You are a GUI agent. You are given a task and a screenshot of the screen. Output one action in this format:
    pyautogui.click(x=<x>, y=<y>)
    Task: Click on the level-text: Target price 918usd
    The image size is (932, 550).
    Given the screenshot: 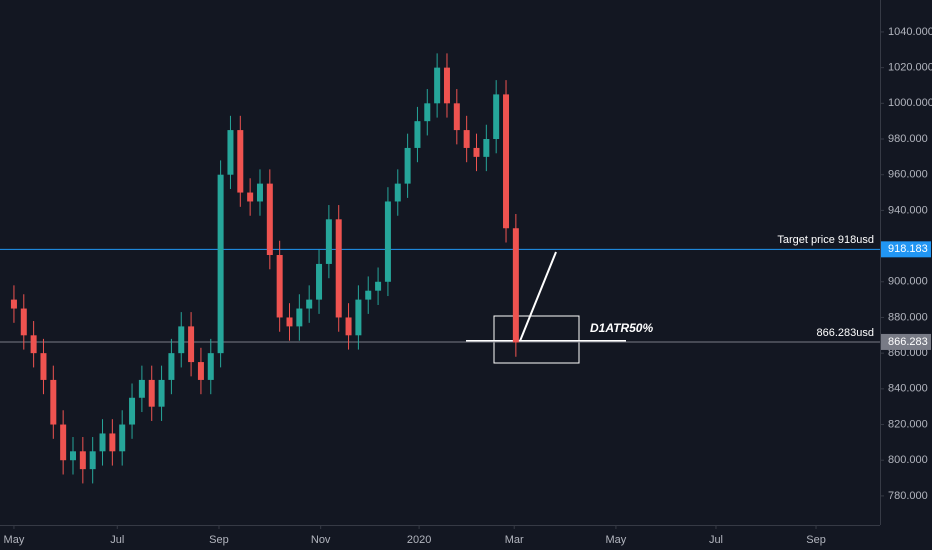 What is the action you would take?
    pyautogui.click(x=825, y=240)
    